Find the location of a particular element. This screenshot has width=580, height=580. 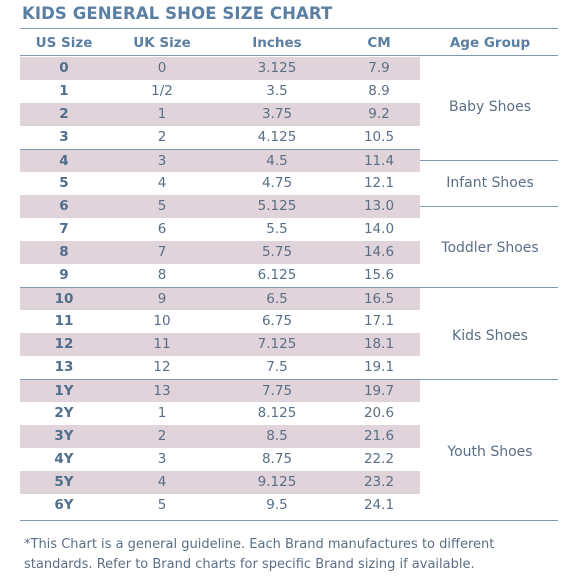

table-row: 7 6 5.5 14.0 is located at coordinates (220, 229).